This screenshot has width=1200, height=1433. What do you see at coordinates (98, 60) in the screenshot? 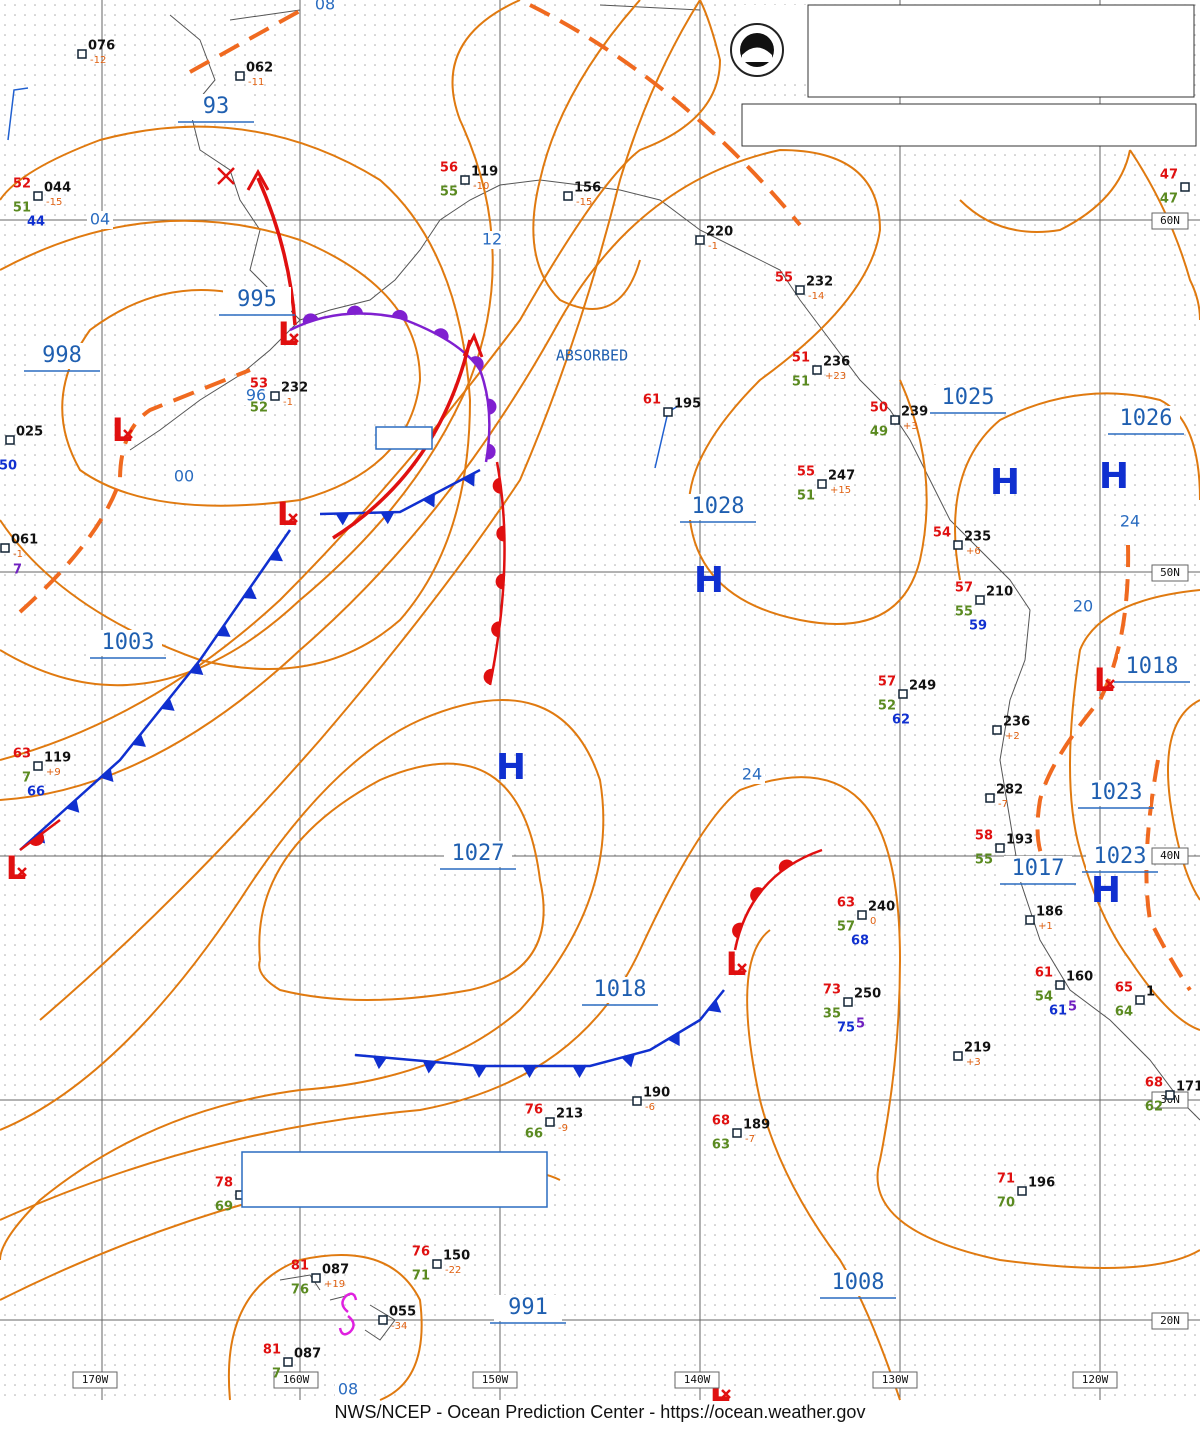
I see `station-tendency: -12` at bounding box center [98, 60].